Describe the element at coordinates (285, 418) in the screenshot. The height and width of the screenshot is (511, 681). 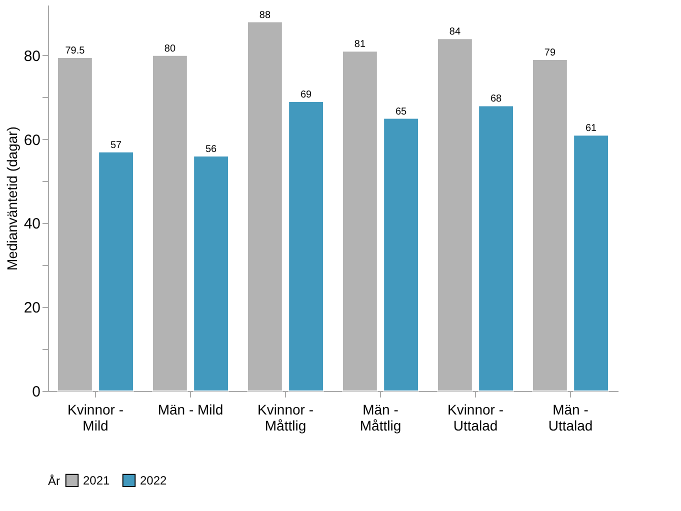
I see `x-tick-label: Kvinnor - Måttlig` at that location.